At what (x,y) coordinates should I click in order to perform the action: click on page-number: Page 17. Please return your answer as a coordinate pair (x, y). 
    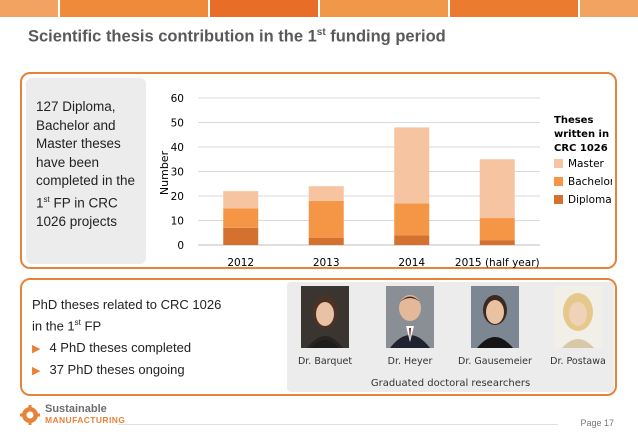
    Looking at the image, I should click on (597, 423).